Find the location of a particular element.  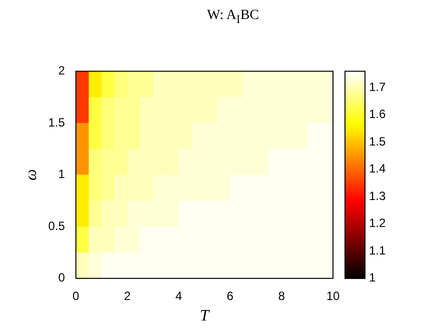

x-tick-label: 4 is located at coordinates (178, 295).